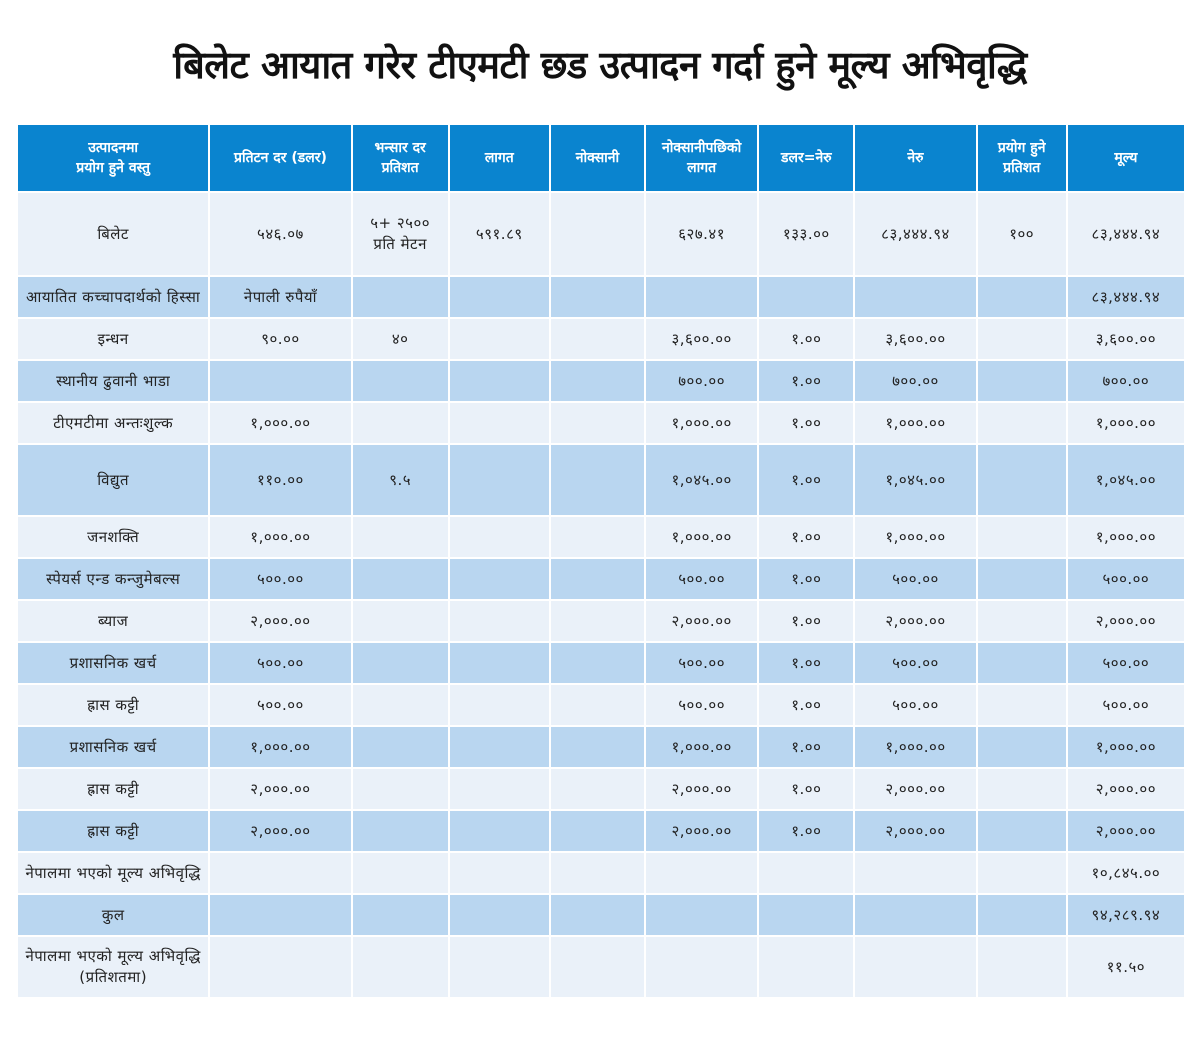  Describe the element at coordinates (1021, 158) in the screenshot. I see `column-header: प्रयोग हुने प्रतिशत` at that location.